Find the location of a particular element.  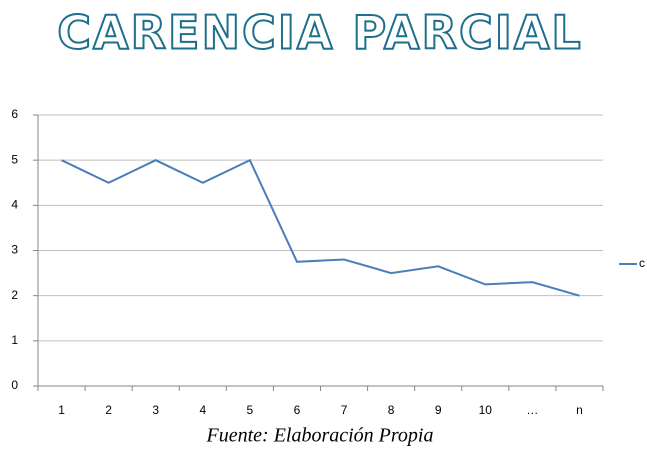

x-tick-label: 1 is located at coordinates (61, 410).